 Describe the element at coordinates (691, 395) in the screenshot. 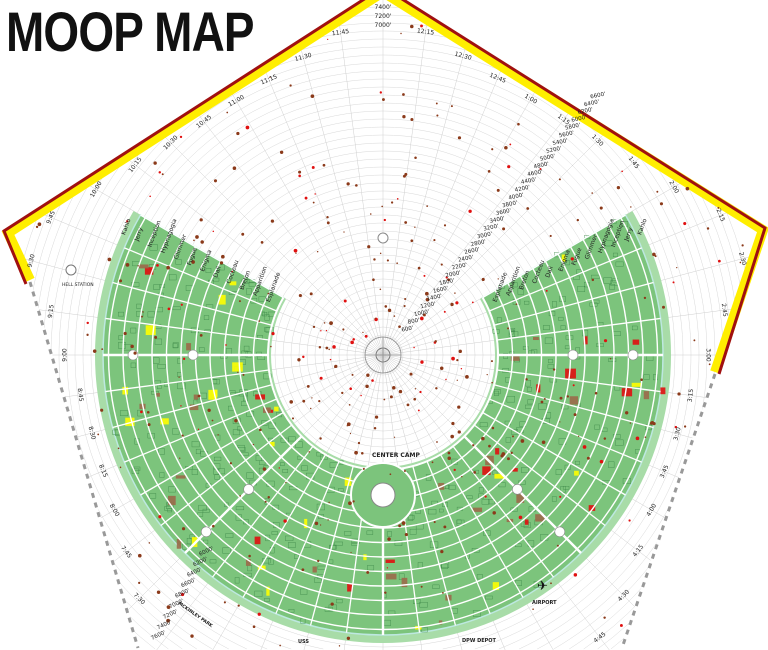

I see `clock-label: 3:15` at that location.